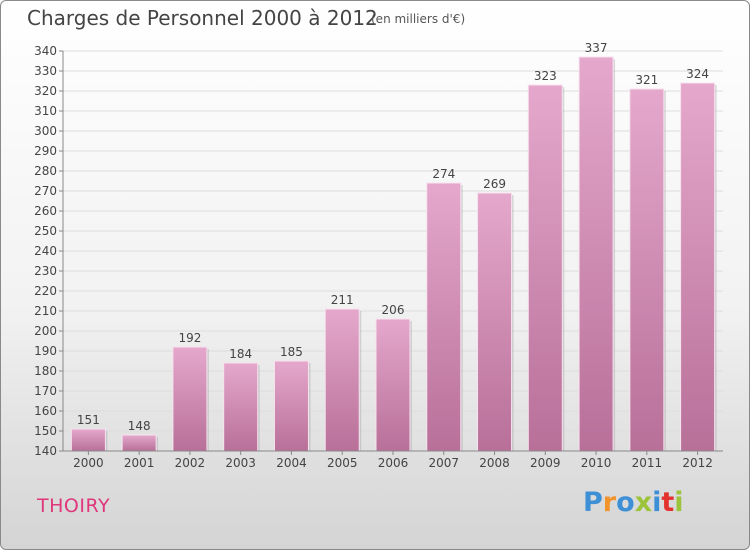 The height and width of the screenshot is (550, 750). Describe the element at coordinates (596, 48) in the screenshot. I see `data-label: 337` at that location.